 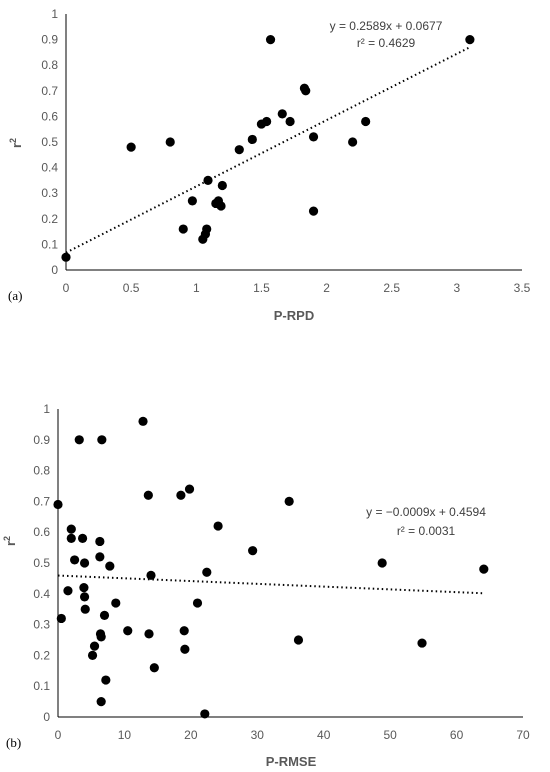 What do you see at coordinates (49, 244) in the screenshot?
I see `chart-a-y-tick-label: 0.1` at bounding box center [49, 244].